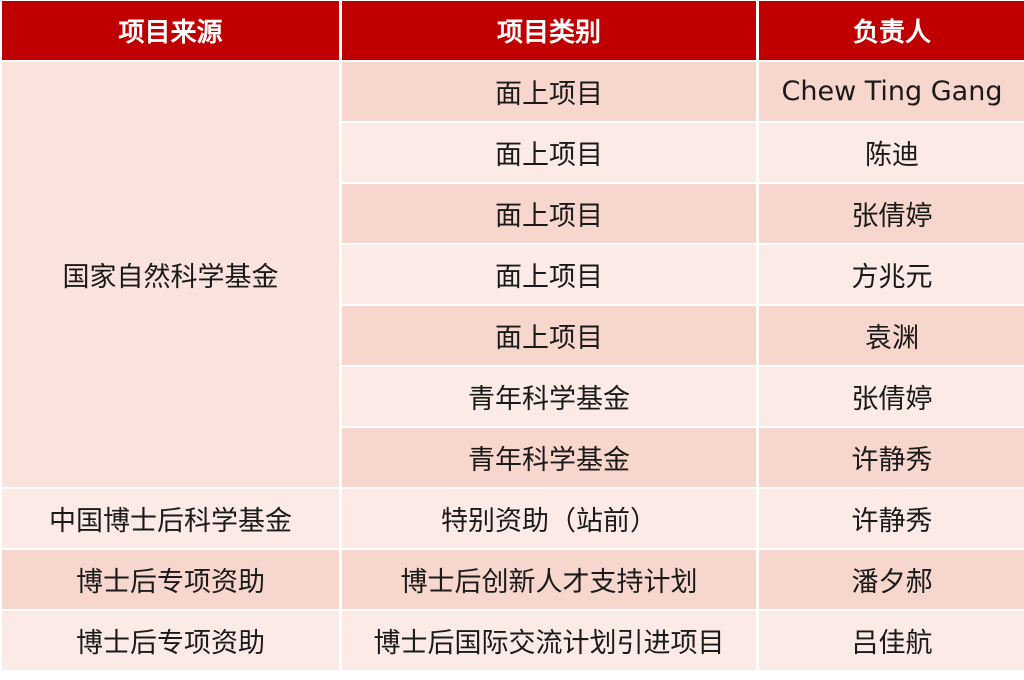  What do you see at coordinates (891, 274) in the screenshot?
I see `person-cell: 方兆元` at bounding box center [891, 274].